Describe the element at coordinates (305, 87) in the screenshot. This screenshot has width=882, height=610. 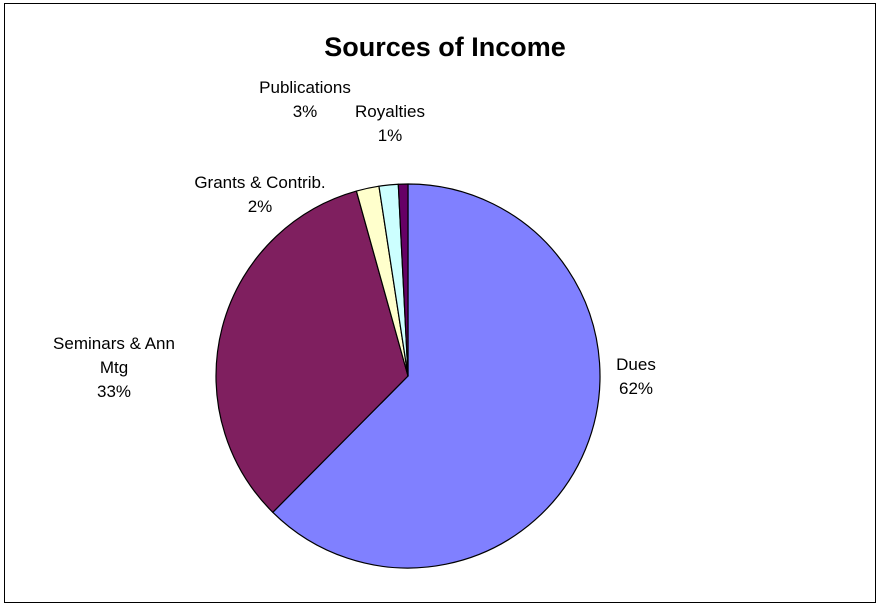
I see `slice-label-line: Publications` at that location.